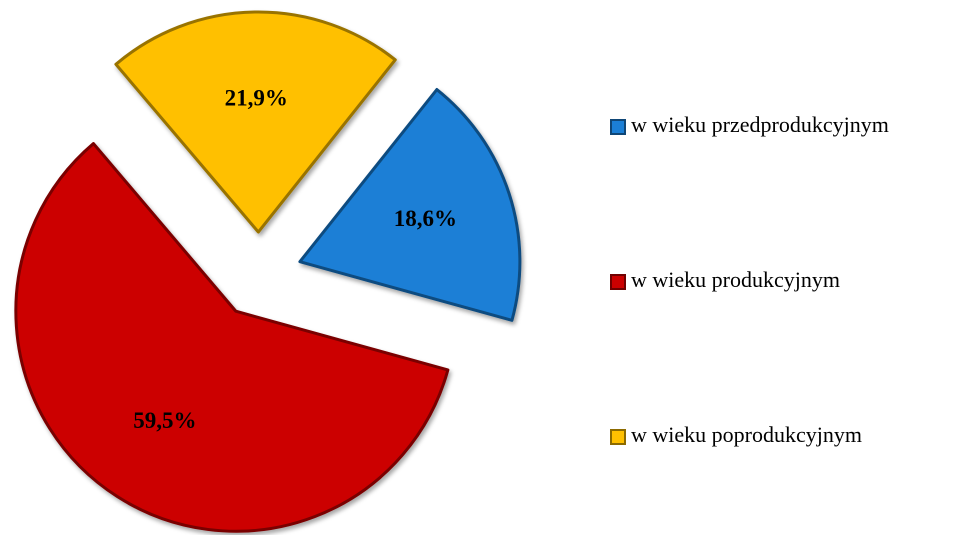 Image resolution: width=969 pixels, height=535 pixels. Describe the element at coordinates (256, 97) in the screenshot. I see `value-label: 21,9%` at that location.